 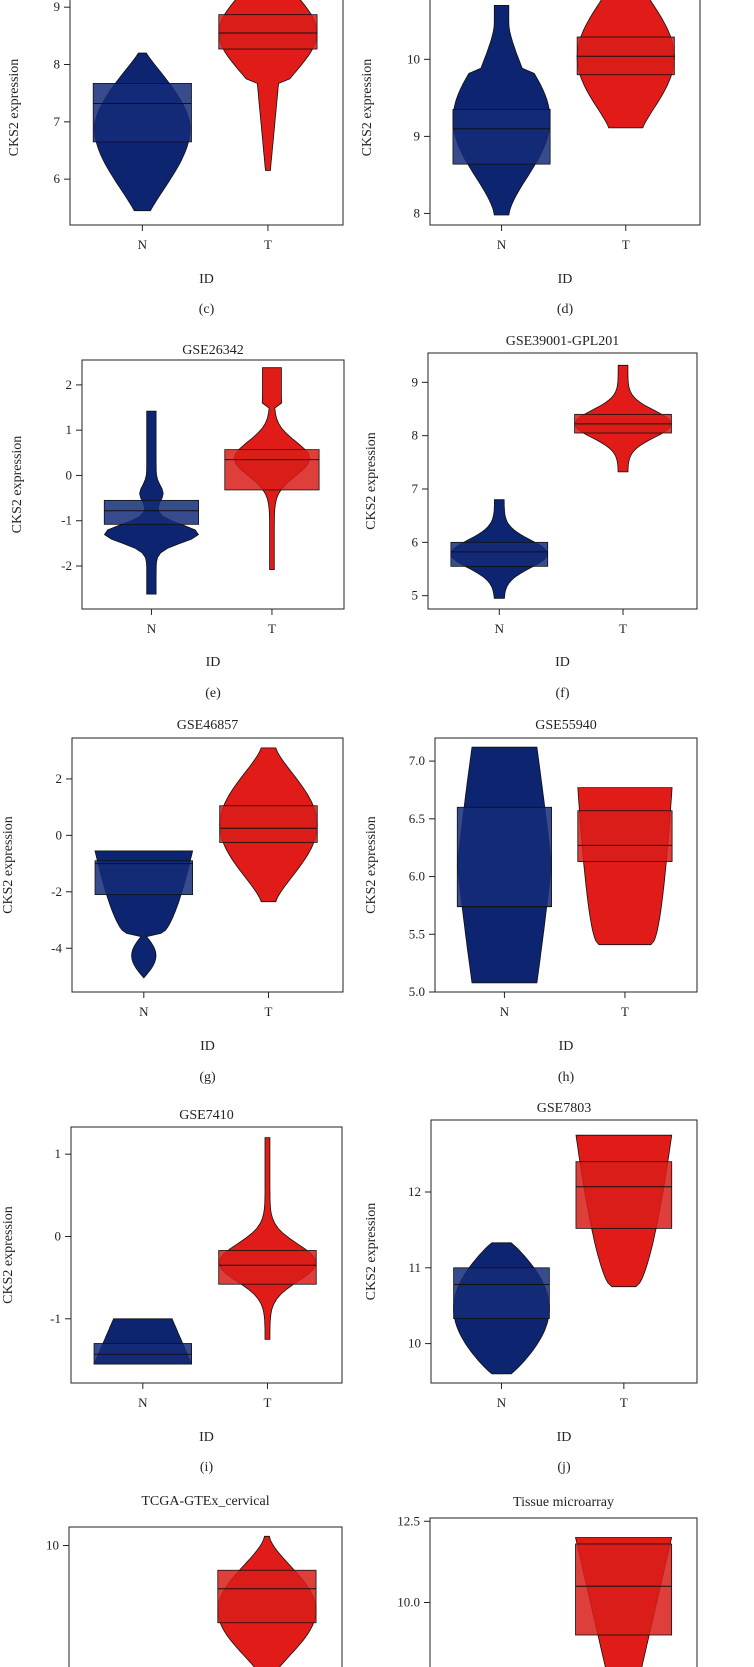 I want to click on chart-title: GSE7410, so click(x=206, y=1115).